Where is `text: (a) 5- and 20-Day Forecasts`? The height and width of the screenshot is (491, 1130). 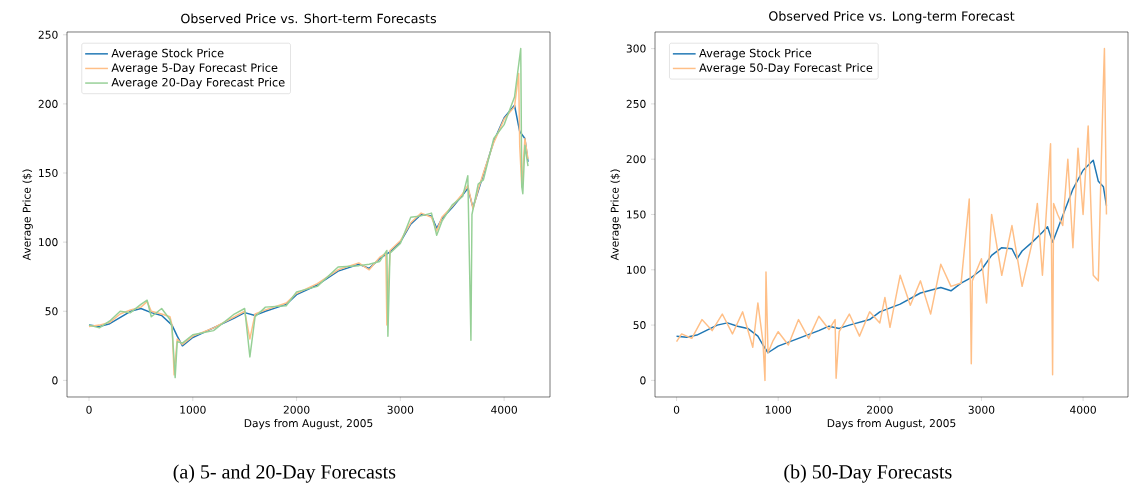
text: (a) 5- and 20-Day Forecasts is located at coordinates (284, 473).